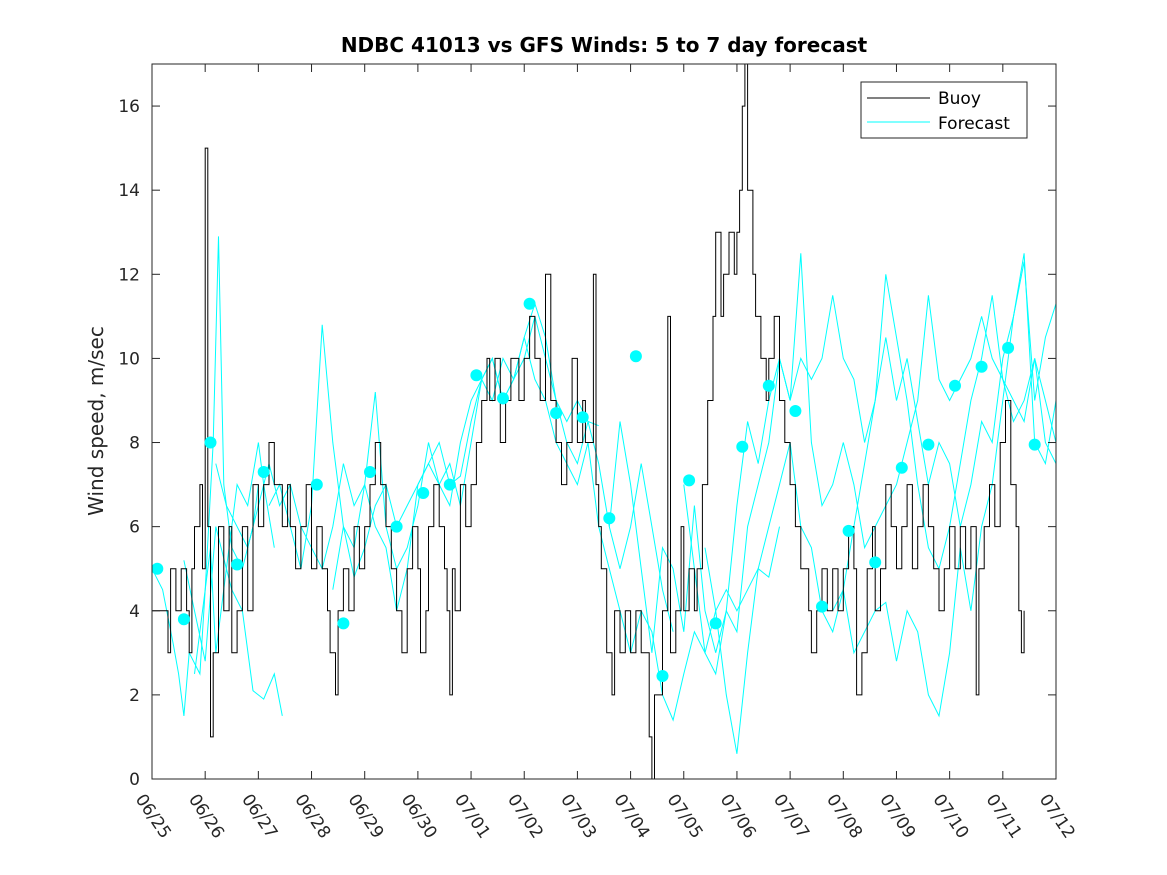  Describe the element at coordinates (134, 444) in the screenshot. I see `y-tick-label: 8` at that location.